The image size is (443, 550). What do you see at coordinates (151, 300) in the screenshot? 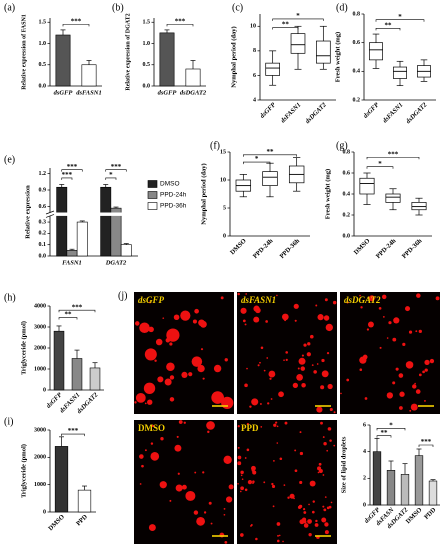
I see `image-label: dsGFP` at bounding box center [151, 300].